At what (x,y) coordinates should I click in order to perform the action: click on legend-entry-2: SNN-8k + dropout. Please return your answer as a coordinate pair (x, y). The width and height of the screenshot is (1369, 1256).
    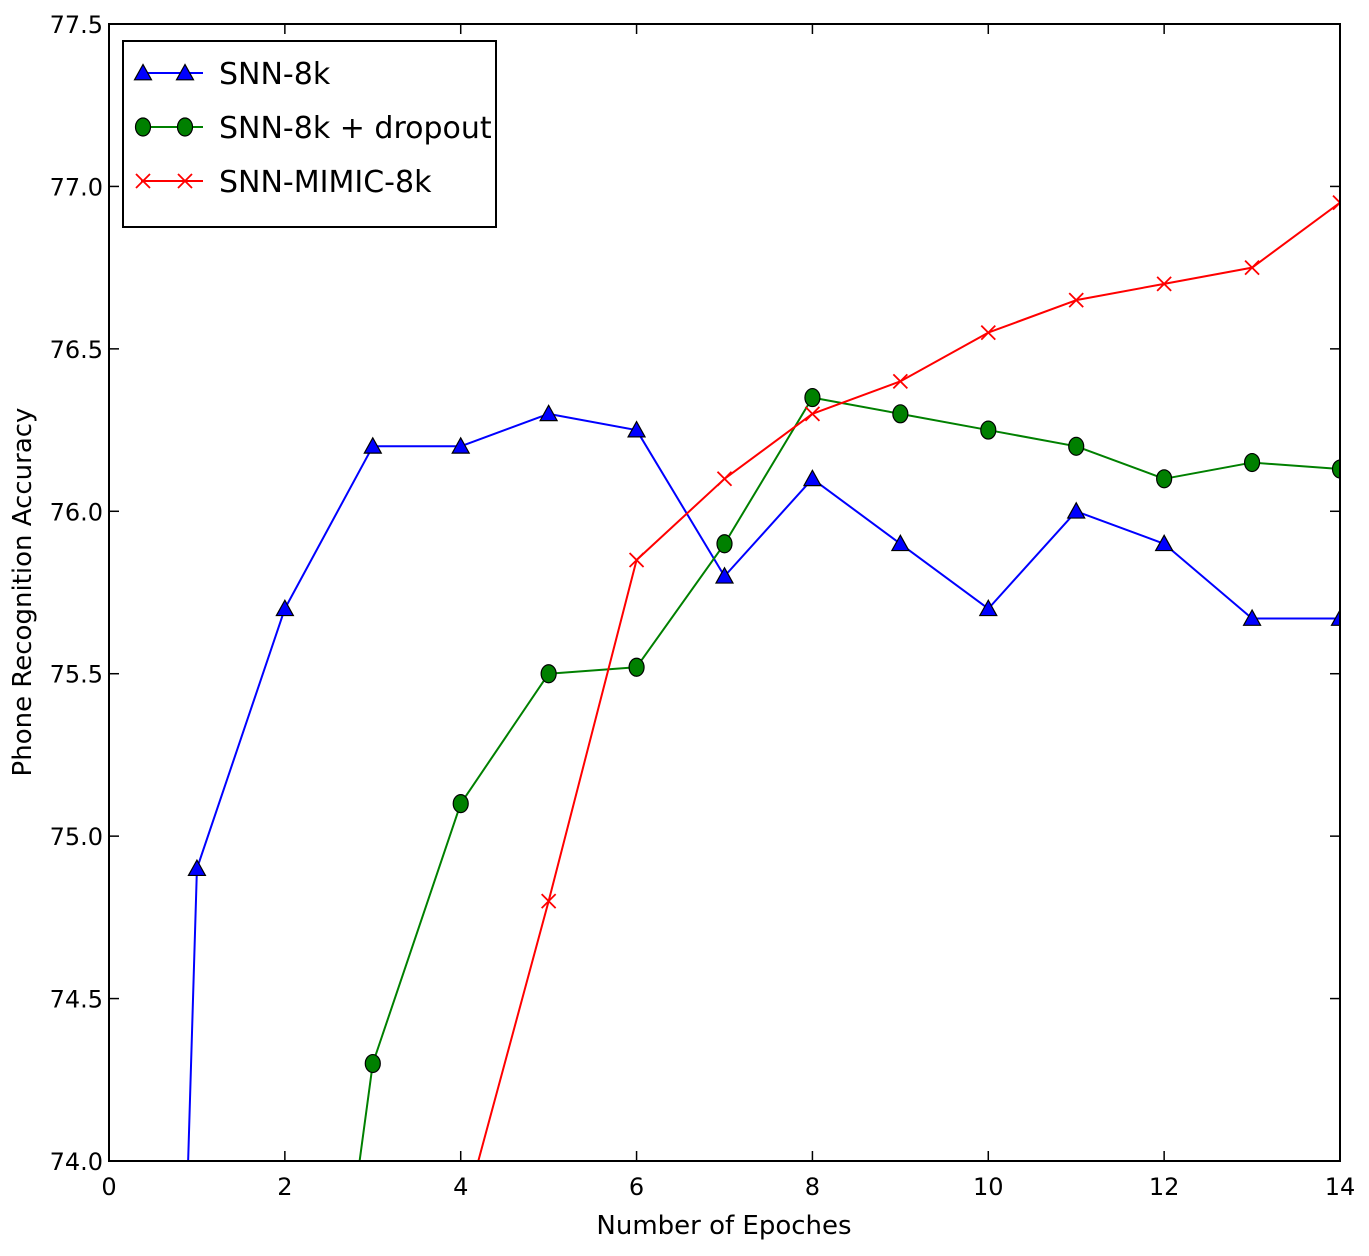
    Looking at the image, I should click on (313, 128).